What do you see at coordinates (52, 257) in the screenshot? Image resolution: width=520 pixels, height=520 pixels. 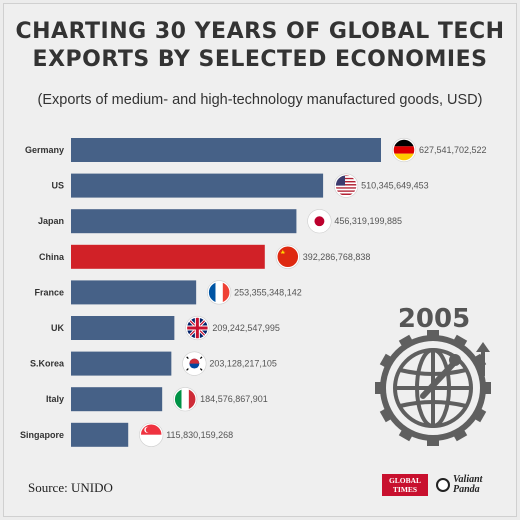 I see `category-label: China` at bounding box center [52, 257].